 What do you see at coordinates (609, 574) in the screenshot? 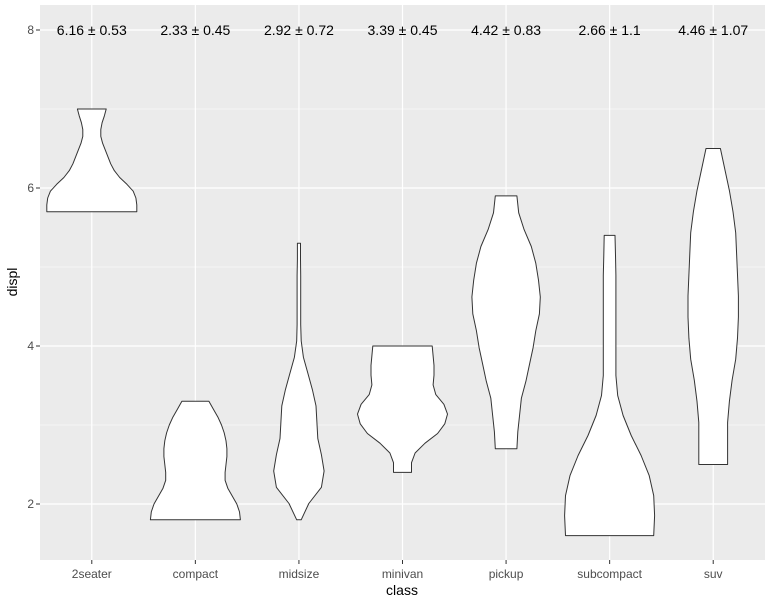
I see `x-tick-label: subcompact` at bounding box center [609, 574].